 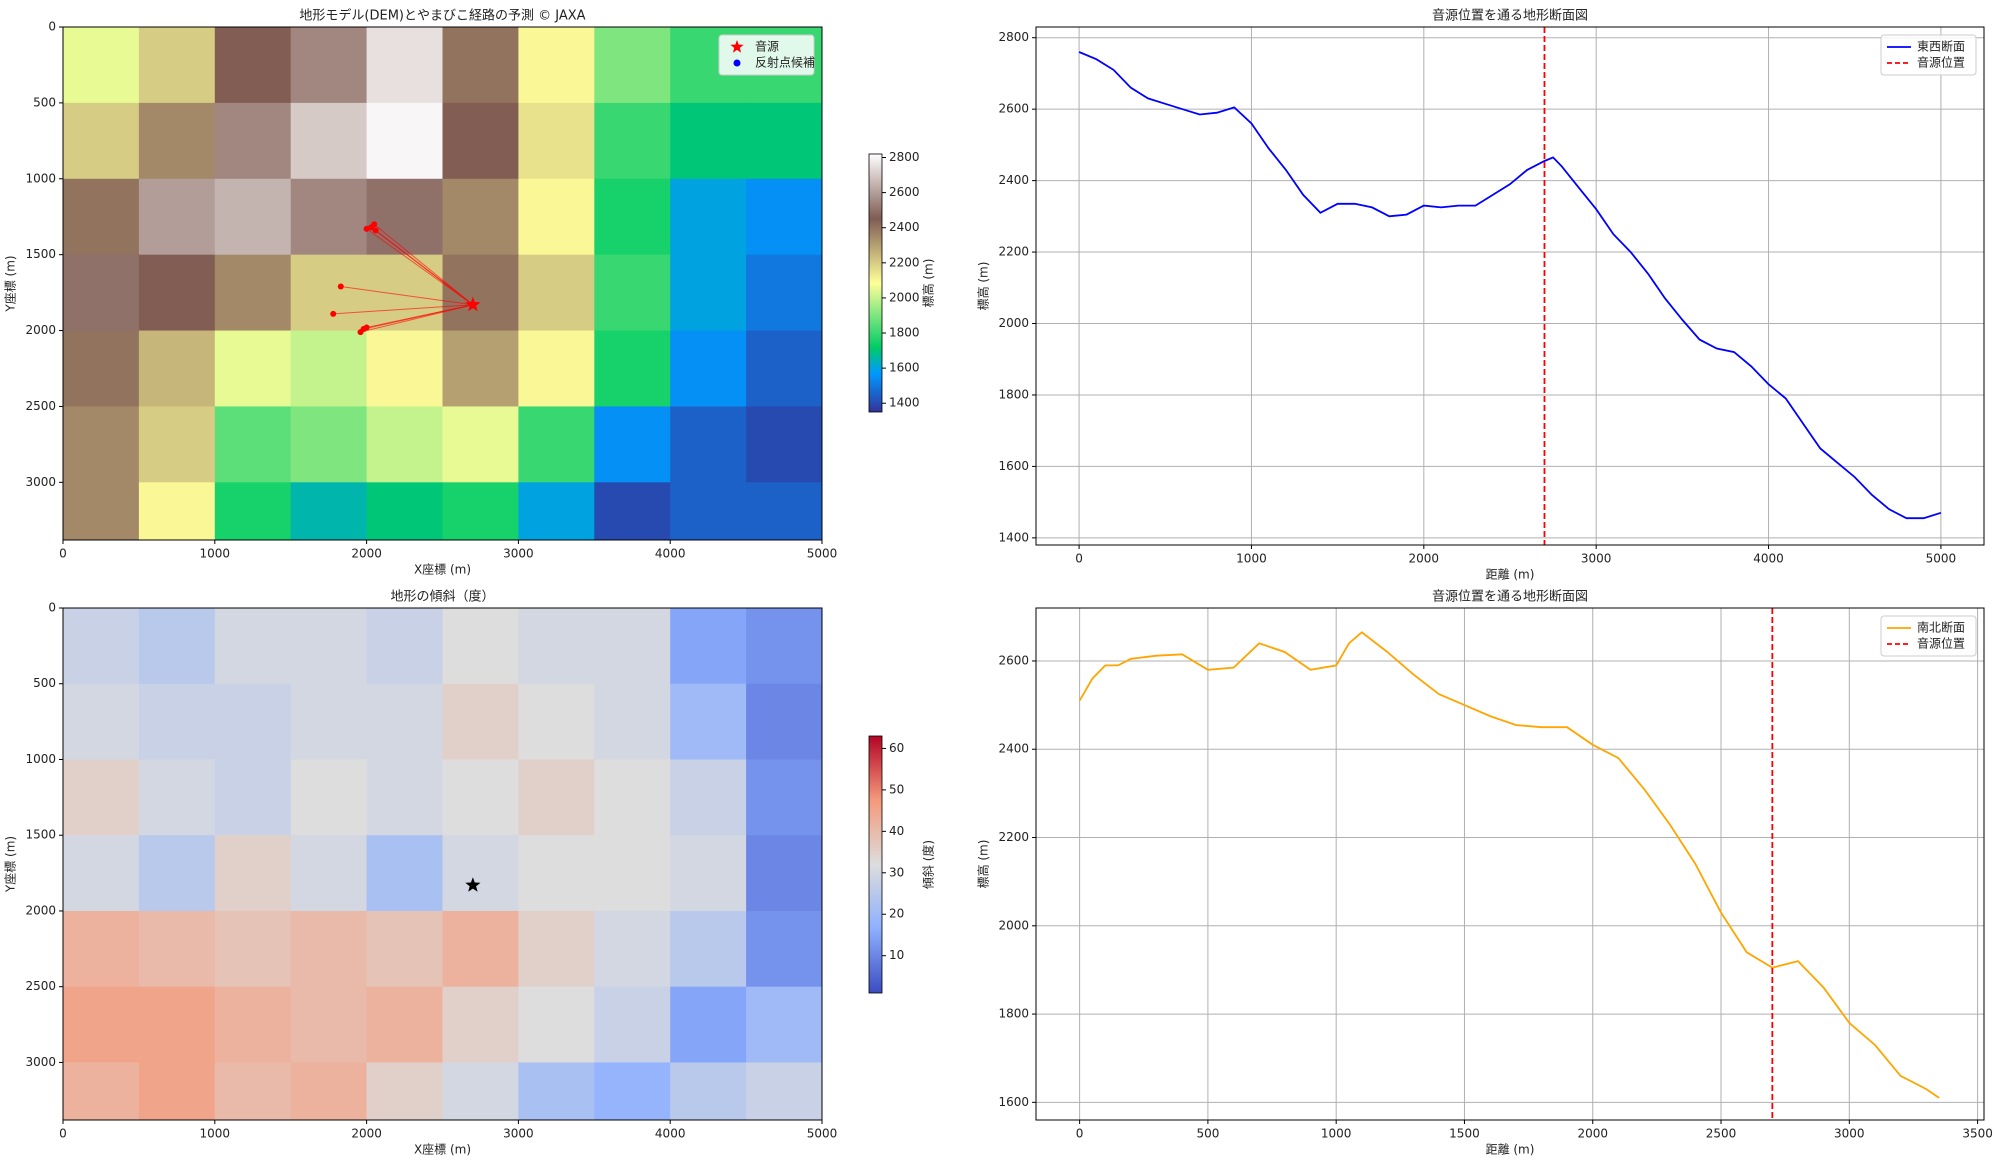 What do you see at coordinates (1941, 46) in the screenshot?
I see `legend-label: 東西断面` at bounding box center [1941, 46].